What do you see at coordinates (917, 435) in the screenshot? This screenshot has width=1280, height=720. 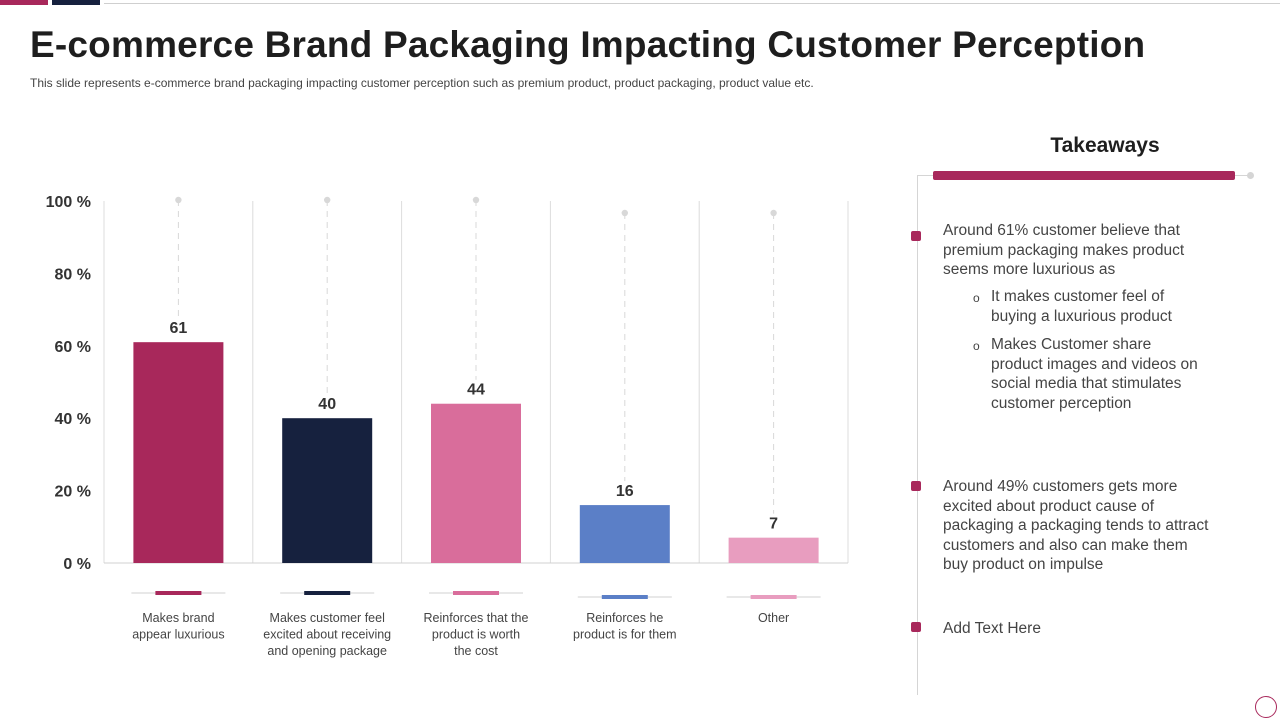 I see `takeaways-vertical-line` at bounding box center [917, 435].